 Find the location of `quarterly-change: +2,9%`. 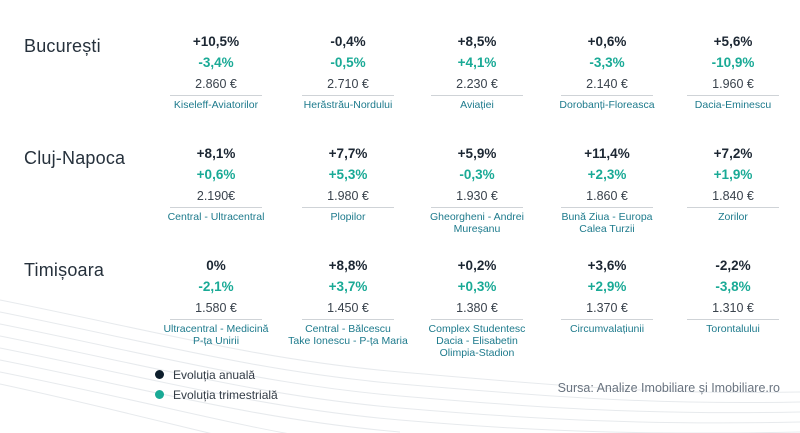

quarterly-change: +2,9% is located at coordinates (607, 286).